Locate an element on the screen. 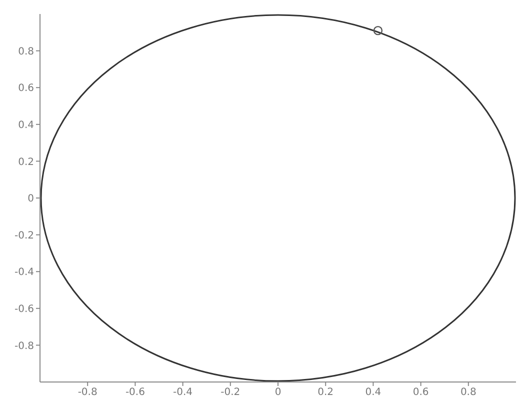 This screenshot has width=518, height=412. y-tick-label: 0 is located at coordinates (31, 199).